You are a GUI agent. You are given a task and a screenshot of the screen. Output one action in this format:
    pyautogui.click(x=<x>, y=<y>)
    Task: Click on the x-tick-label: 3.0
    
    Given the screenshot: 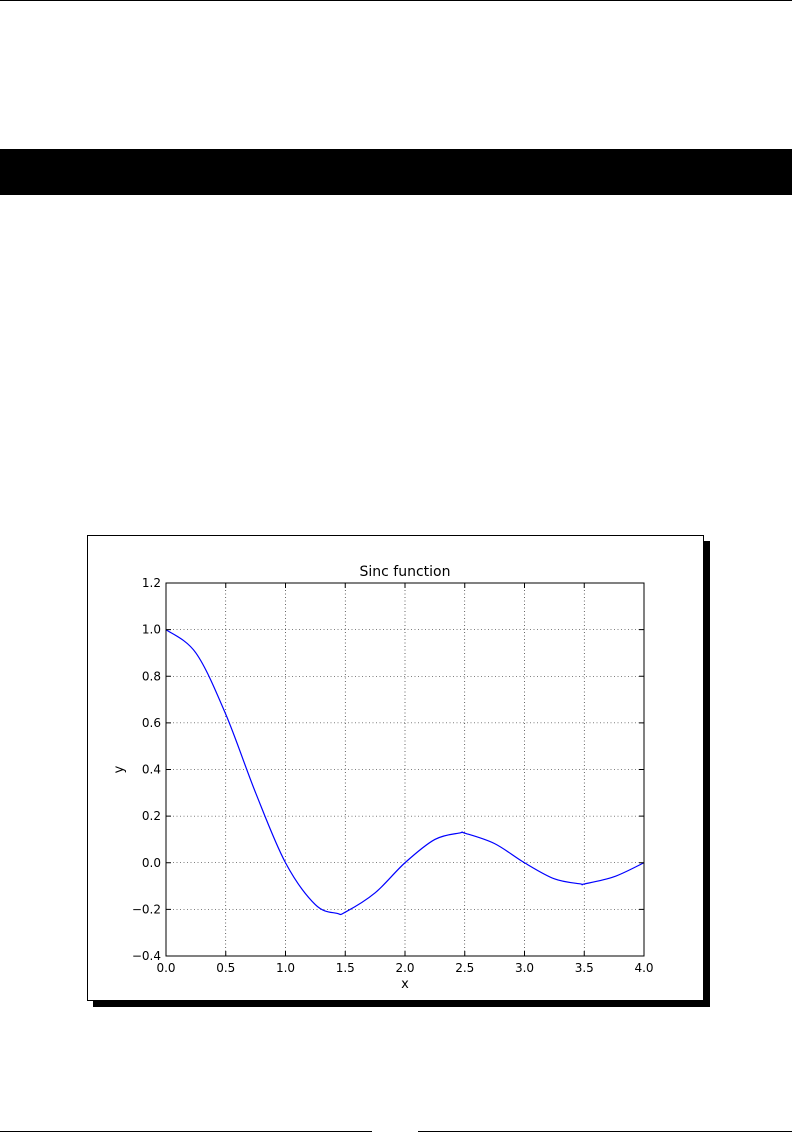 What is the action you would take?
    pyautogui.click(x=524, y=968)
    